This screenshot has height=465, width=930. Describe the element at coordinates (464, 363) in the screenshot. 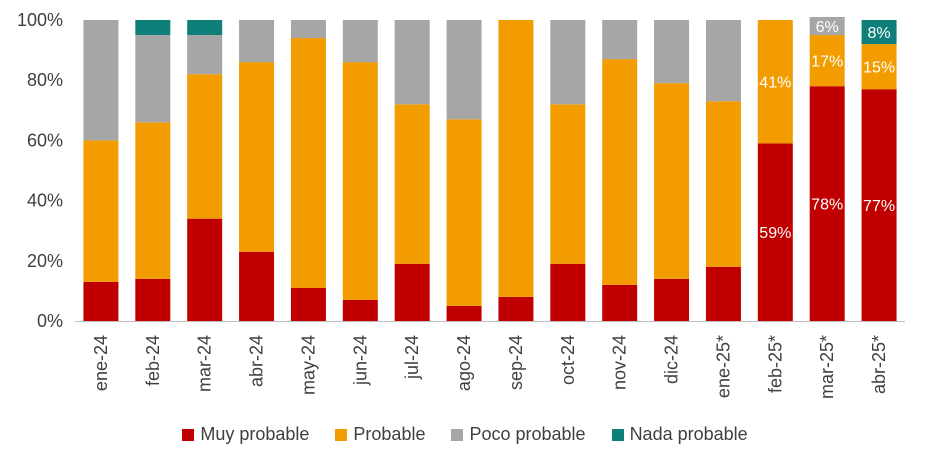

I see `x-tick-label: ago-24` at that location.